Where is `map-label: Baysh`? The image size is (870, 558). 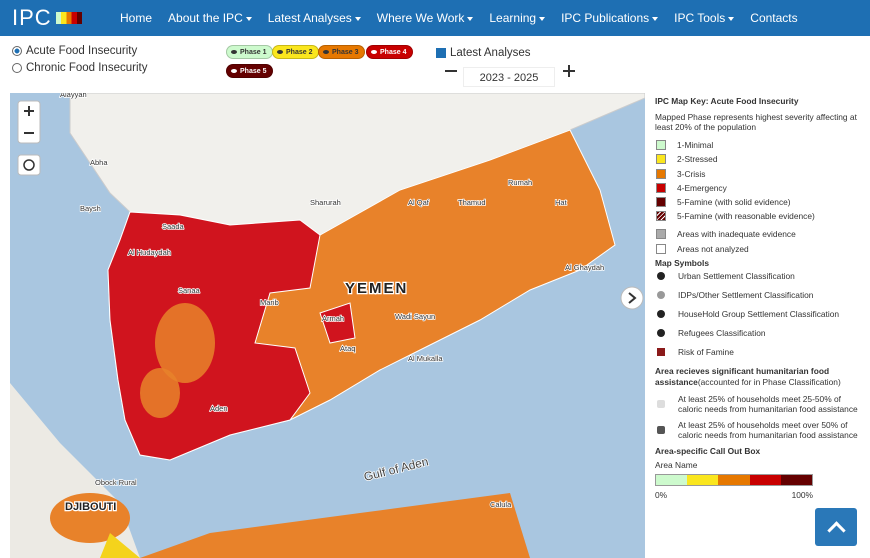 map-label: Baysh is located at coordinates (90, 208).